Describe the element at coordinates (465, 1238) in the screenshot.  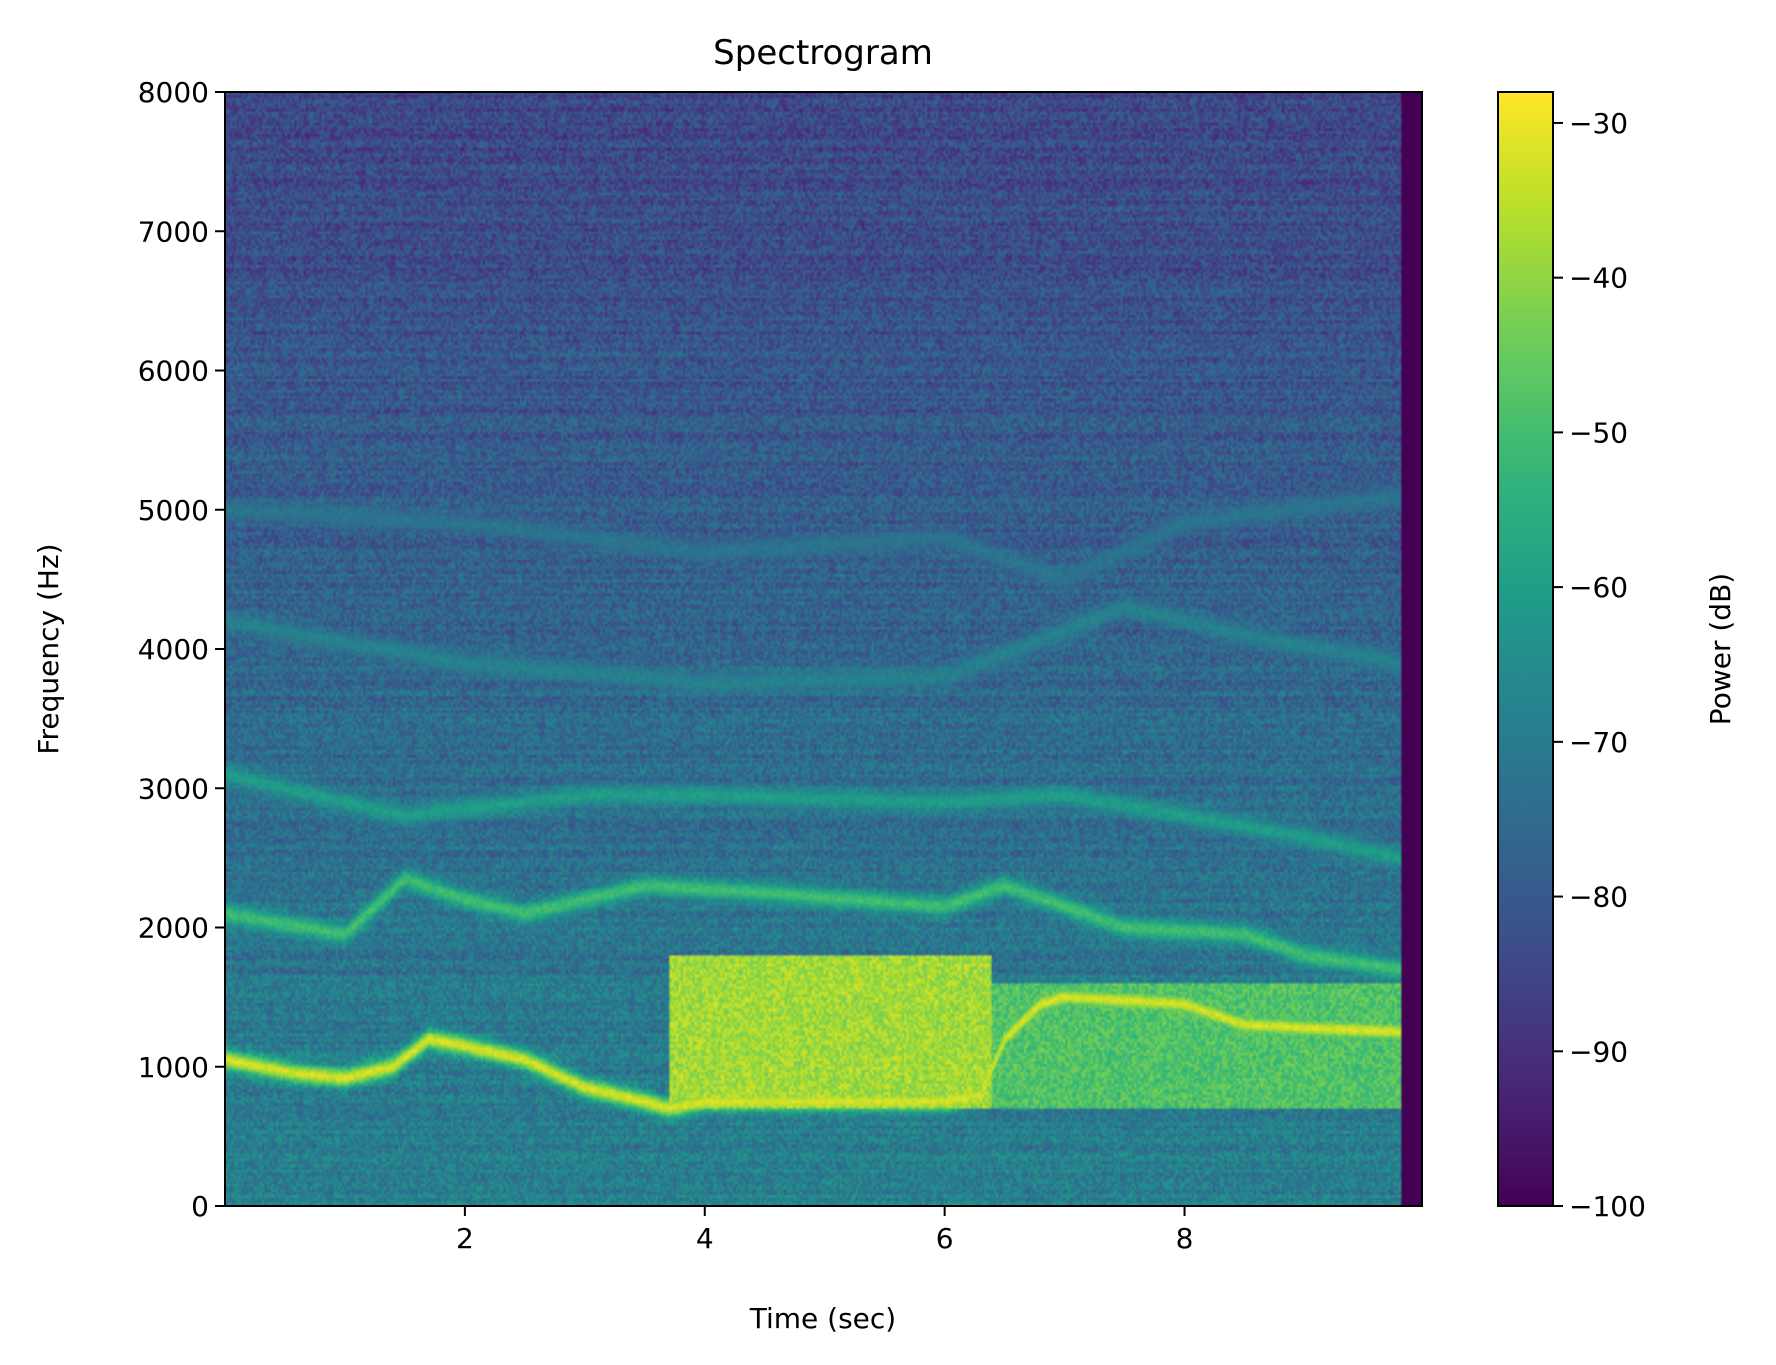
I see `x-tick-label: 2` at that location.